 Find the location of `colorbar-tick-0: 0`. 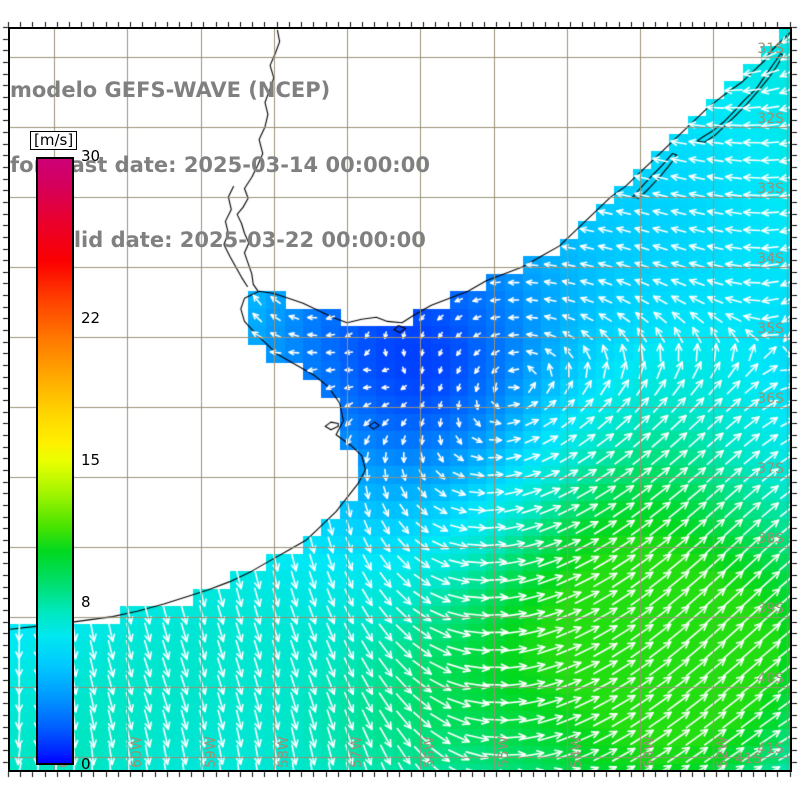

colorbar-tick-0: 0 is located at coordinates (86, 764).